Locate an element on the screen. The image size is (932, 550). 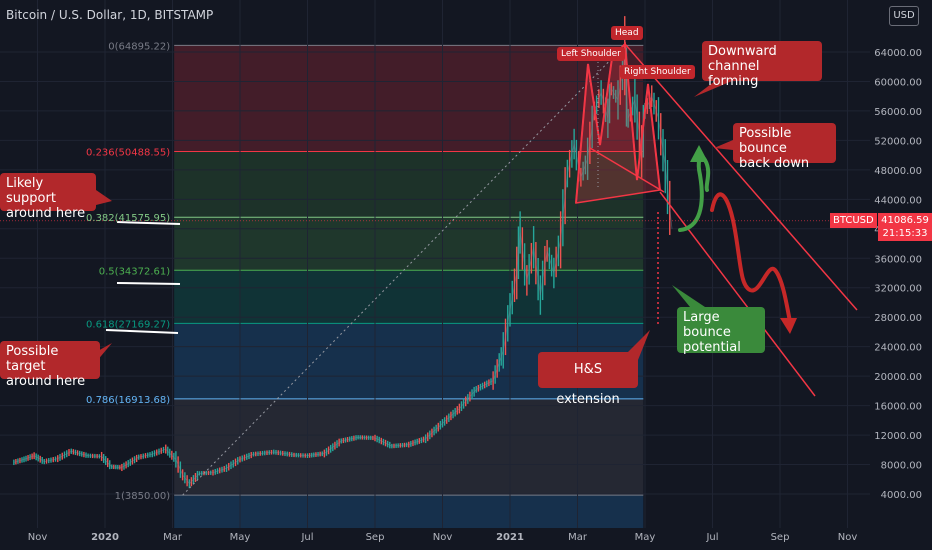
fib-zone-below is located at coordinates (409, 511).